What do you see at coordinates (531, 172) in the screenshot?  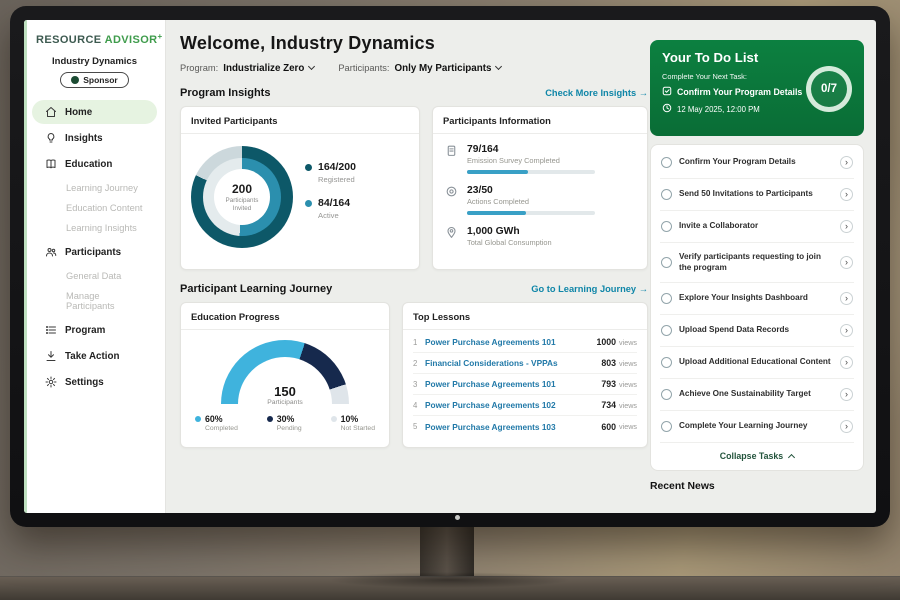 I see `progress-bar` at bounding box center [531, 172].